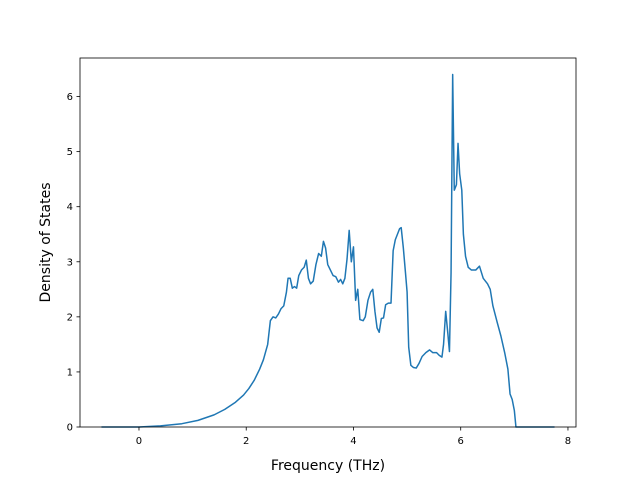 Image resolution: width=640 pixels, height=480 pixels. I want to click on y-tick-label: 3, so click(70, 262).